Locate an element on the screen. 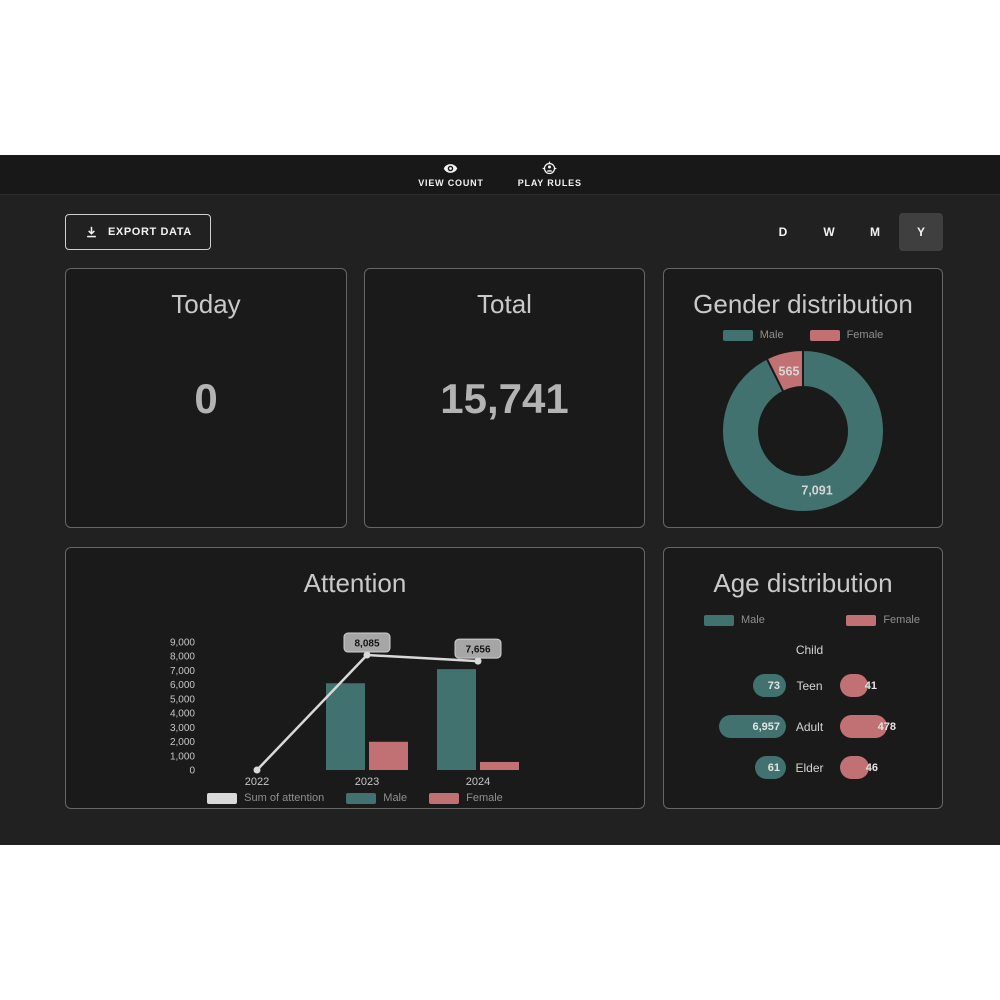  line-label-value: 7,656 is located at coordinates (477, 650).